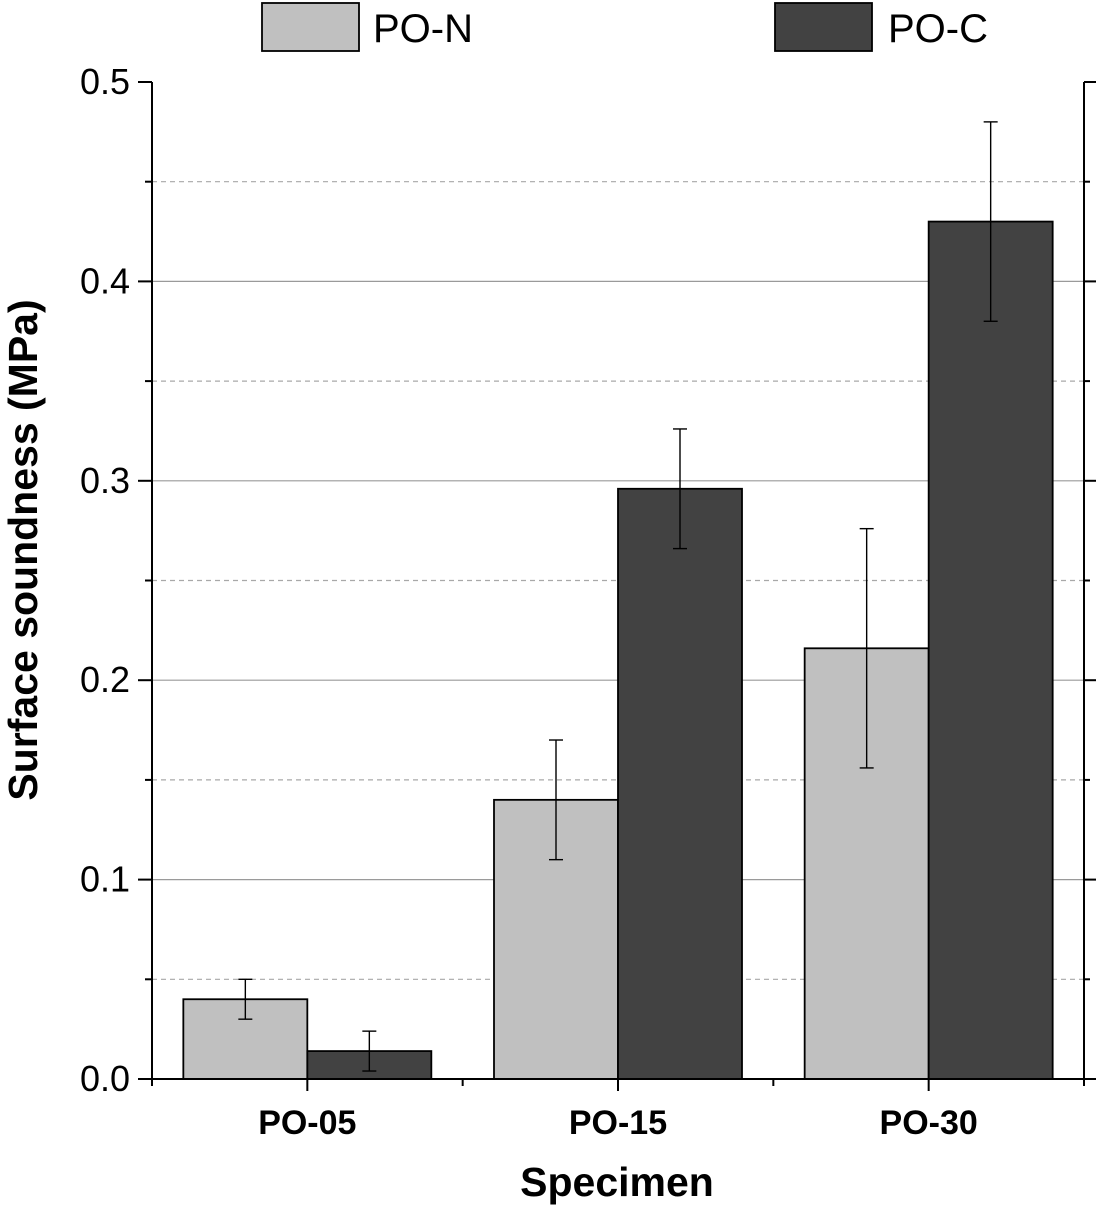 This screenshot has width=1102, height=1209. Describe the element at coordinates (617, 1182) in the screenshot. I see `x-axis-title: Specimen` at that location.